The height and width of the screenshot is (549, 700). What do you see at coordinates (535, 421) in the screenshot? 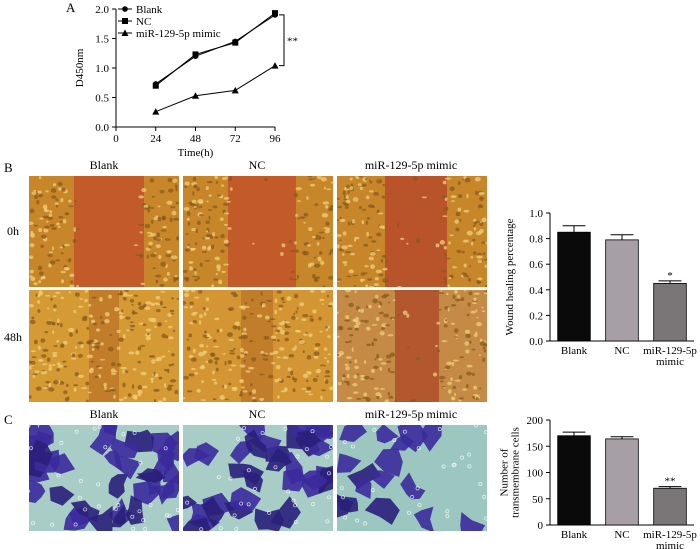
I see `y-tick-label: 200` at bounding box center [535, 421].